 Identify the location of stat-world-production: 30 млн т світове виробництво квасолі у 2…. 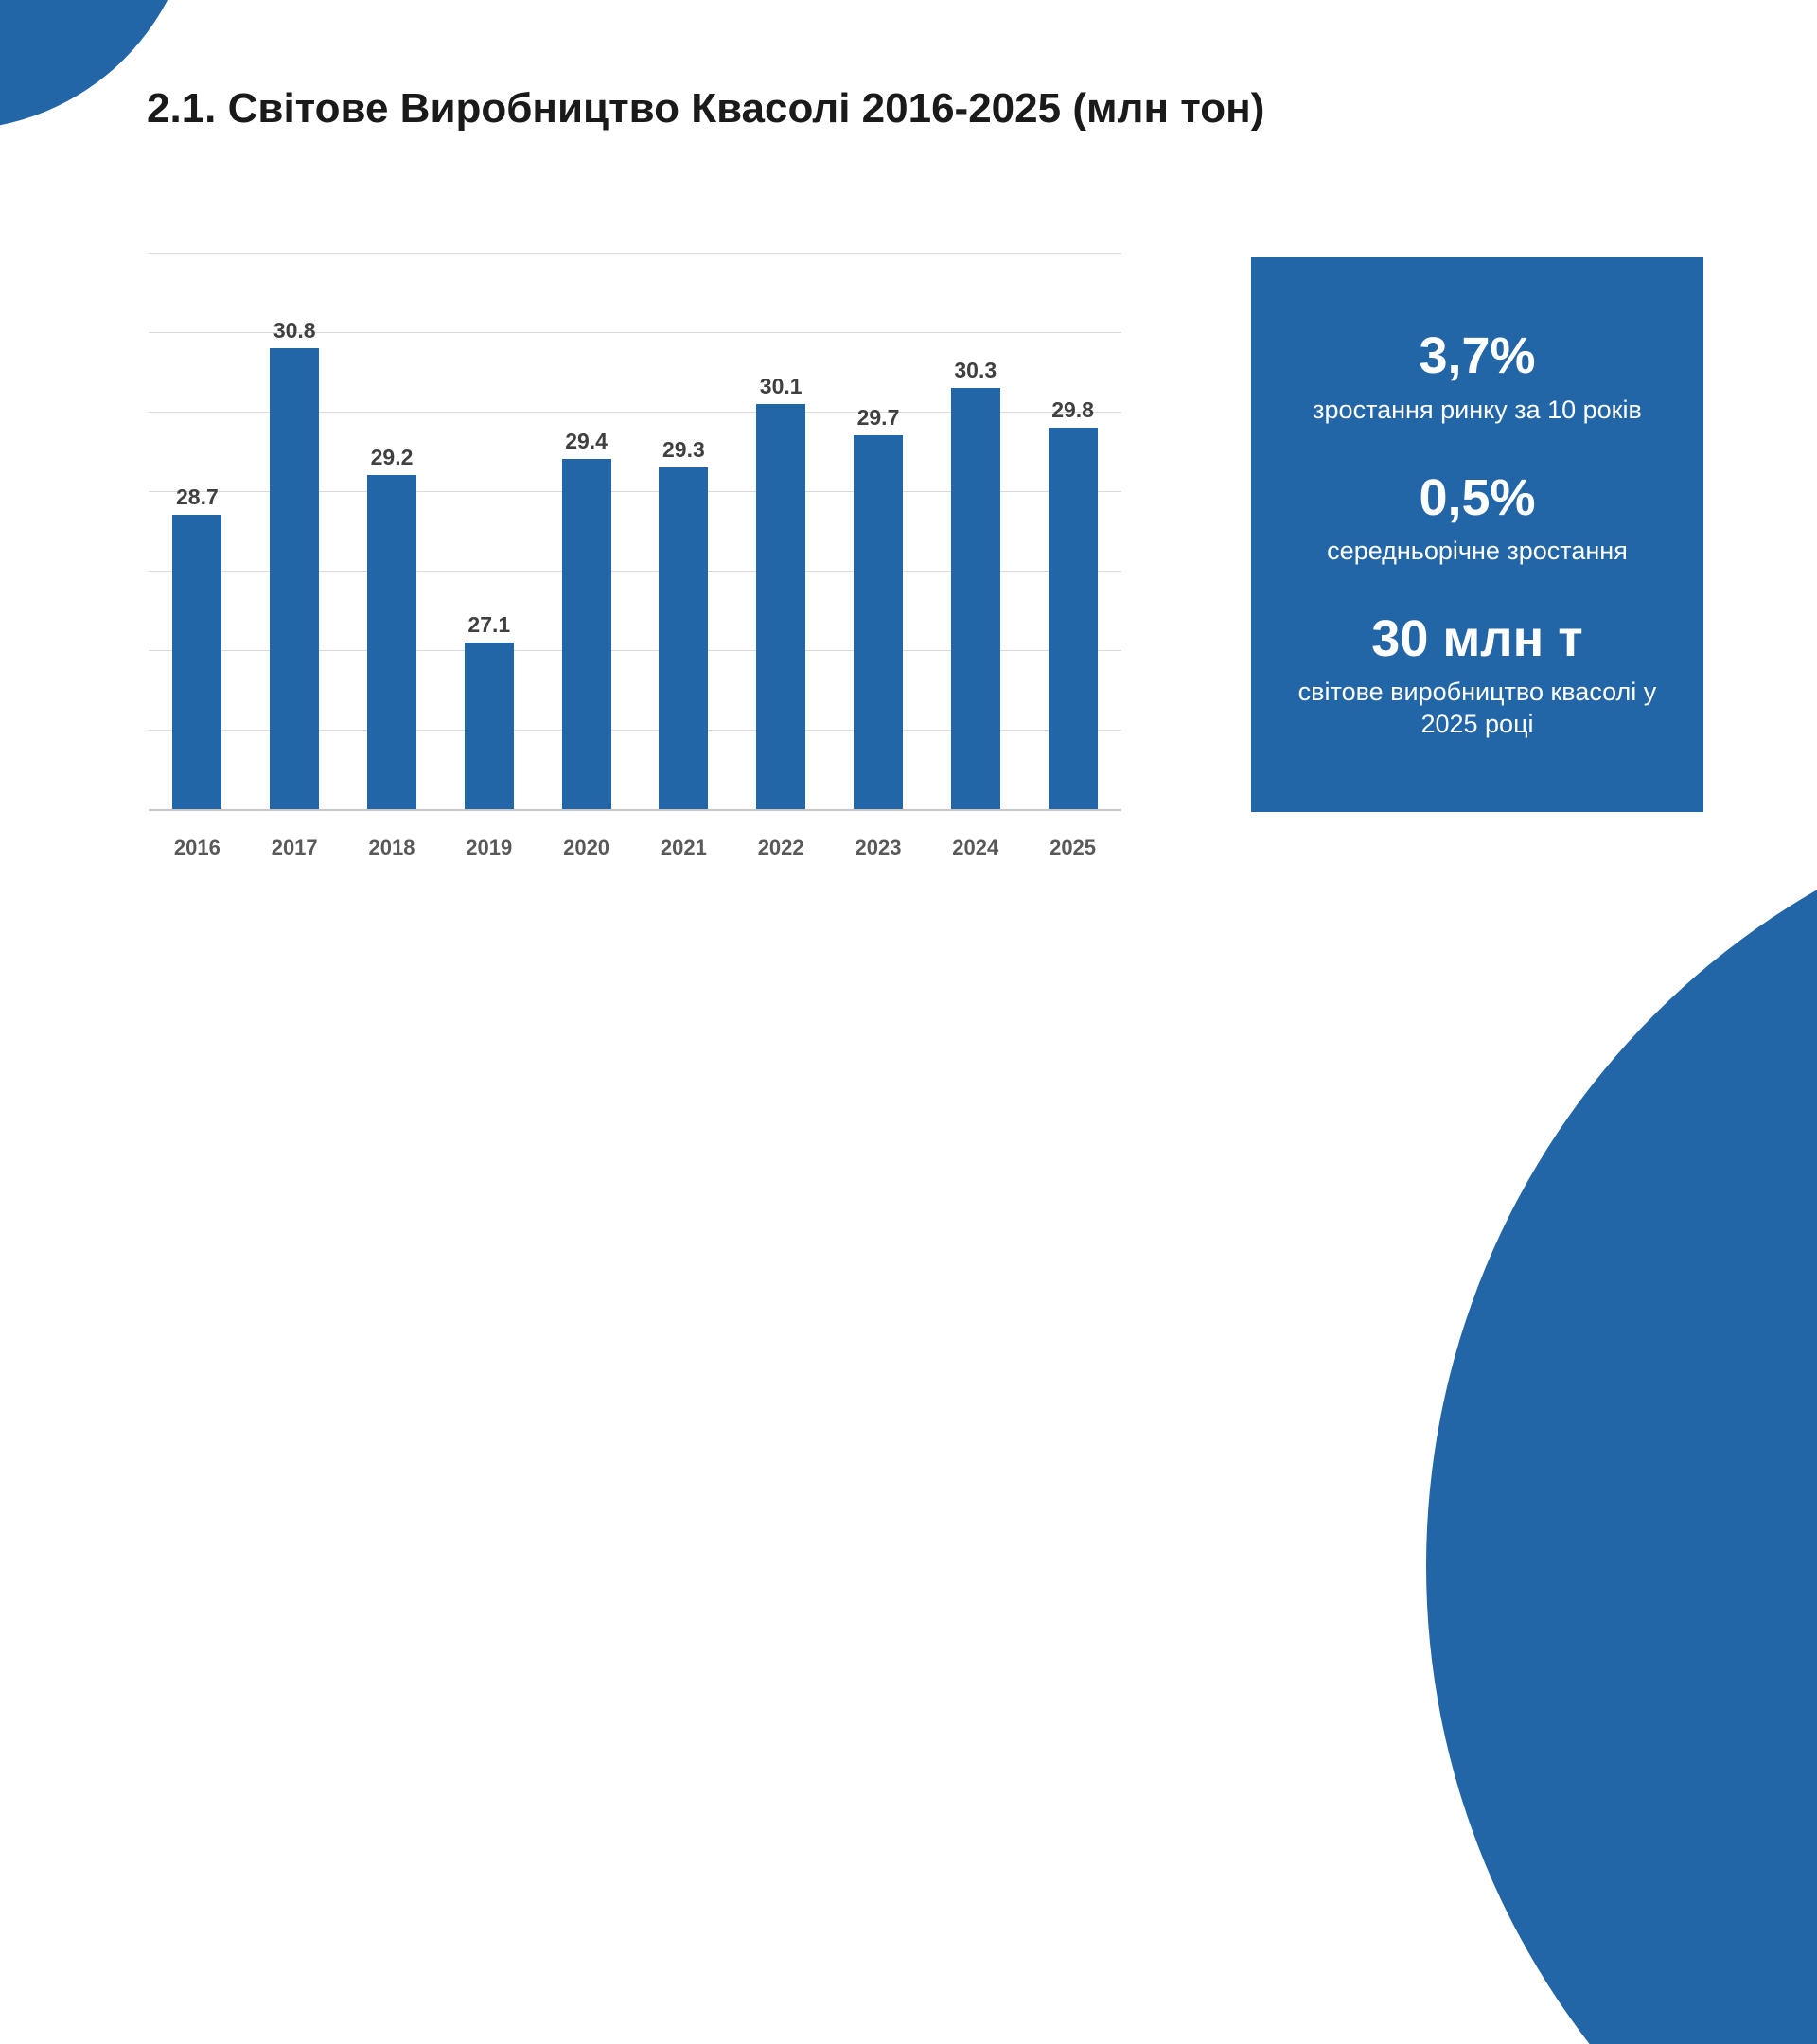
(1477, 675).